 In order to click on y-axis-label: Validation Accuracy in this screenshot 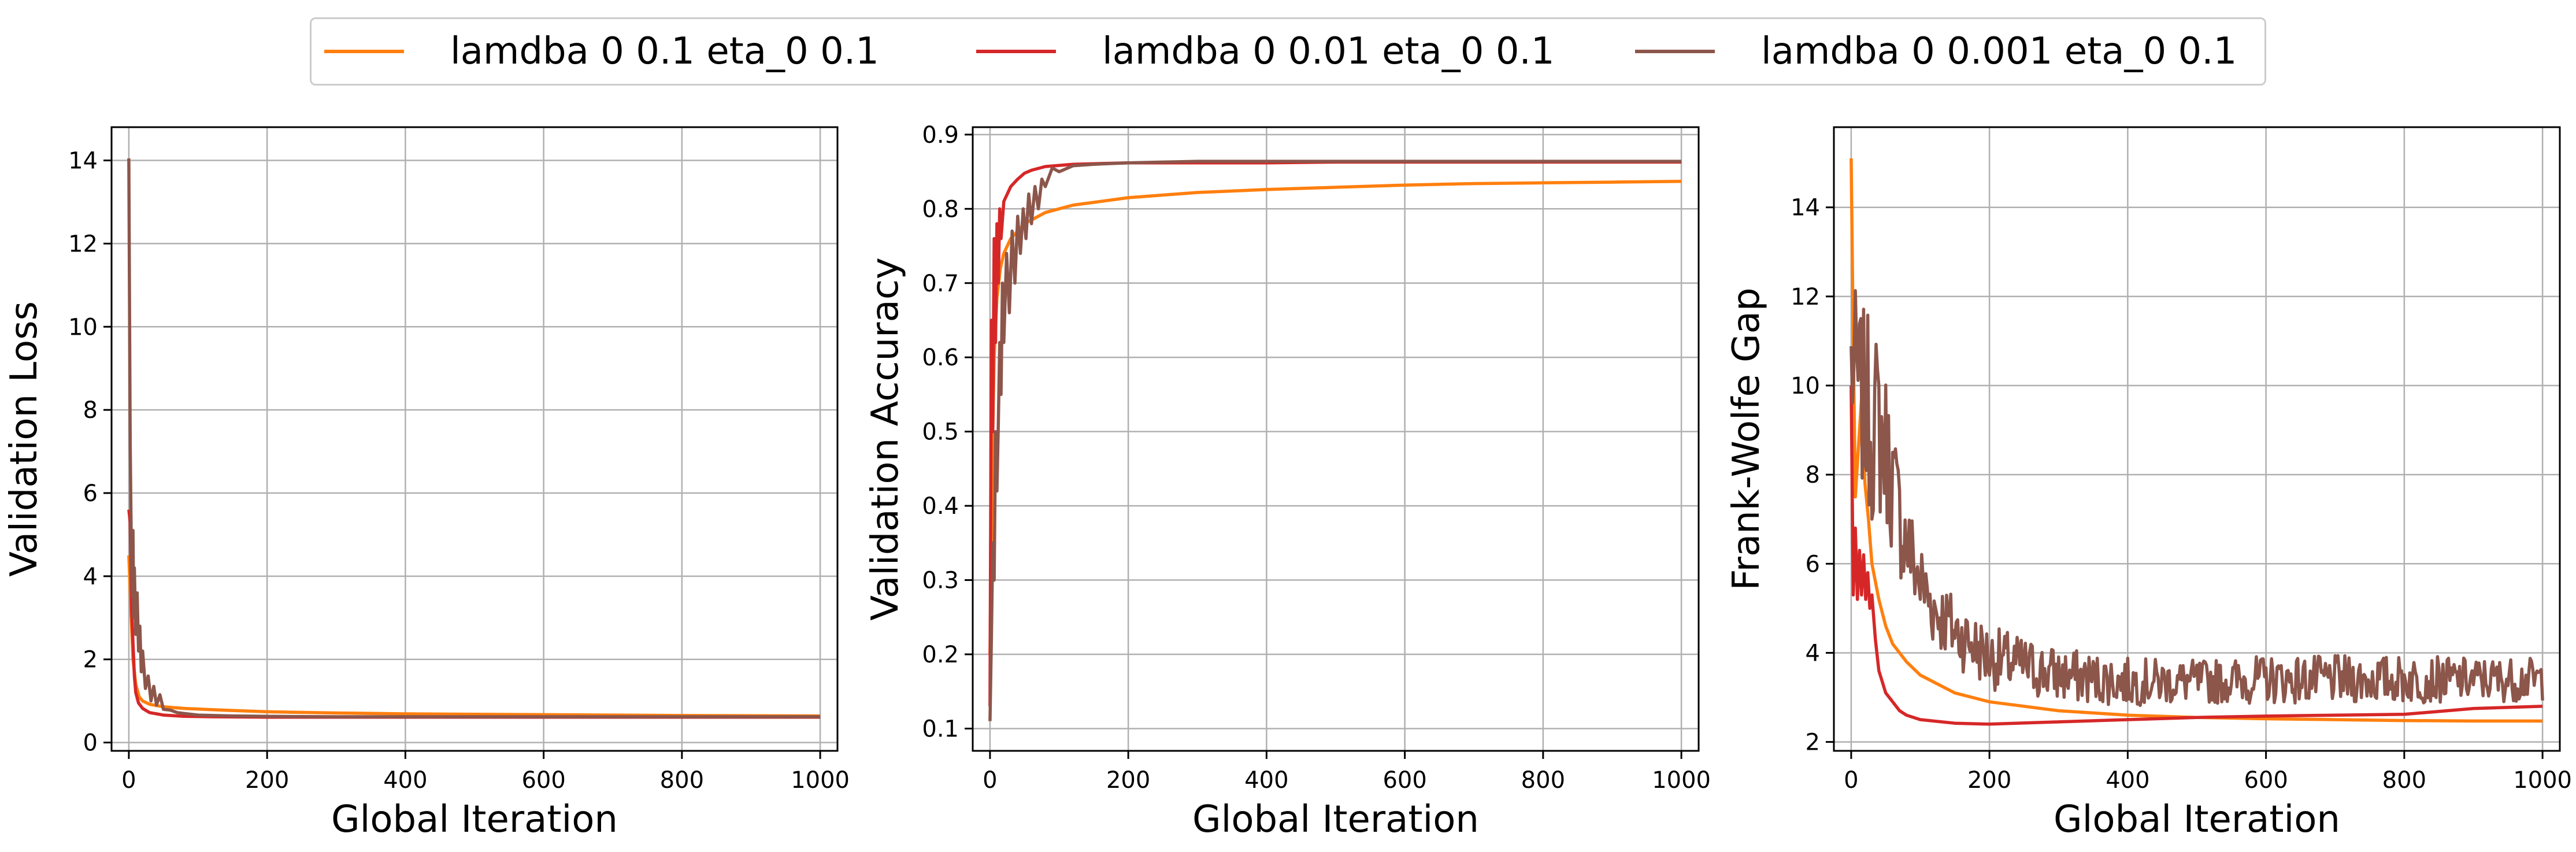, I will do `click(885, 439)`.